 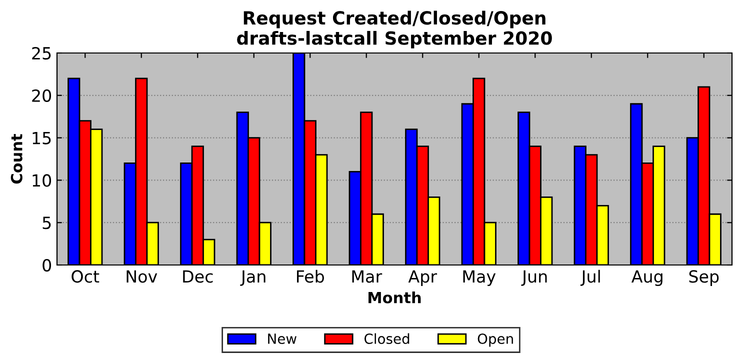 What do you see at coordinates (86, 276) in the screenshot?
I see `x-tick-label: Oct` at bounding box center [86, 276].